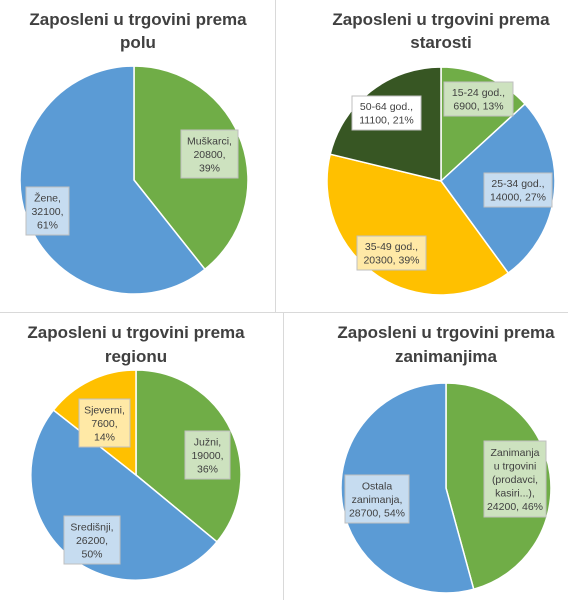 The width and height of the screenshot is (568, 600). Describe the element at coordinates (446, 356) in the screenshot. I see `chart-title-line: zanimanjima` at that location.